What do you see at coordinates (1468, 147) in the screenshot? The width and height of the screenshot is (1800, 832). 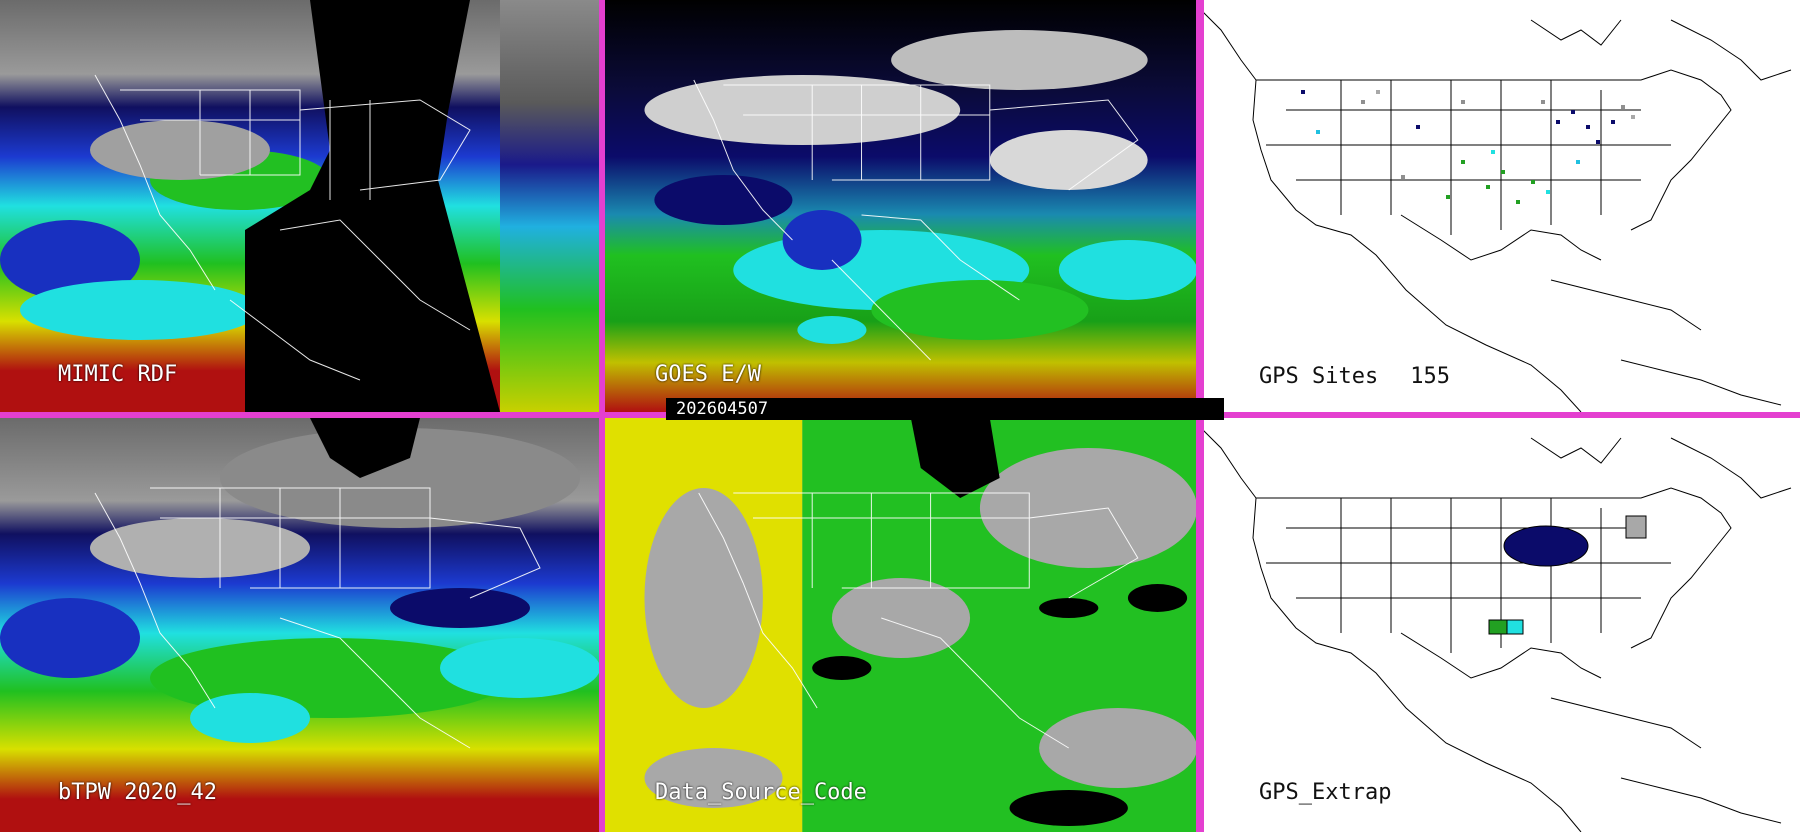 I see `gps-site-markers` at bounding box center [1468, 147].